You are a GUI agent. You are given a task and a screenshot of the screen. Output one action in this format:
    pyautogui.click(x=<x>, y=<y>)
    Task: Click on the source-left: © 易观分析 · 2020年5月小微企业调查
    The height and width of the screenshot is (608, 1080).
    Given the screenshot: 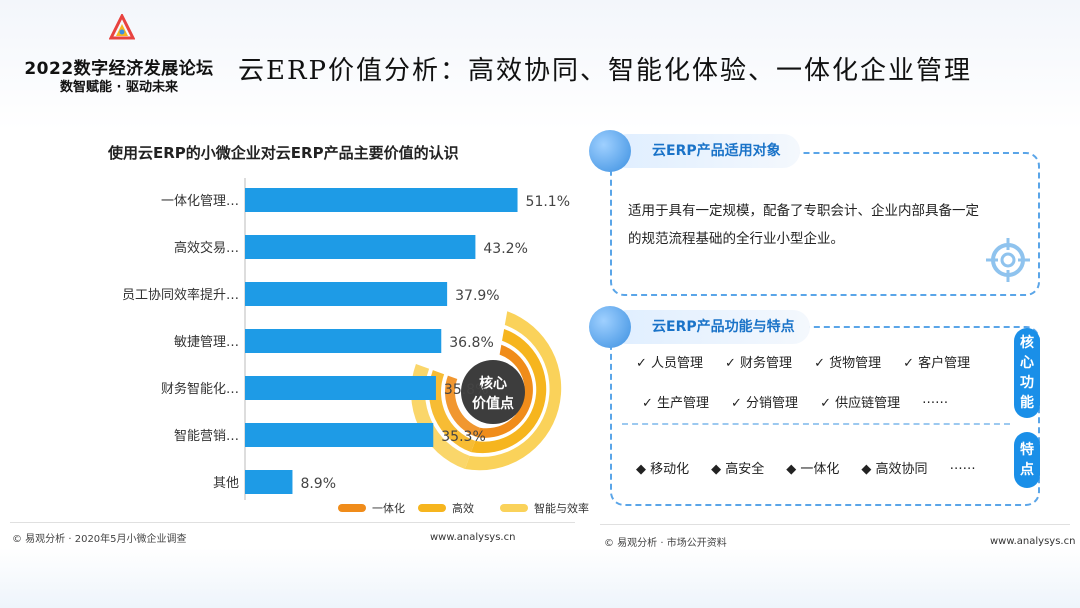 What is the action you would take?
    pyautogui.click(x=99, y=539)
    